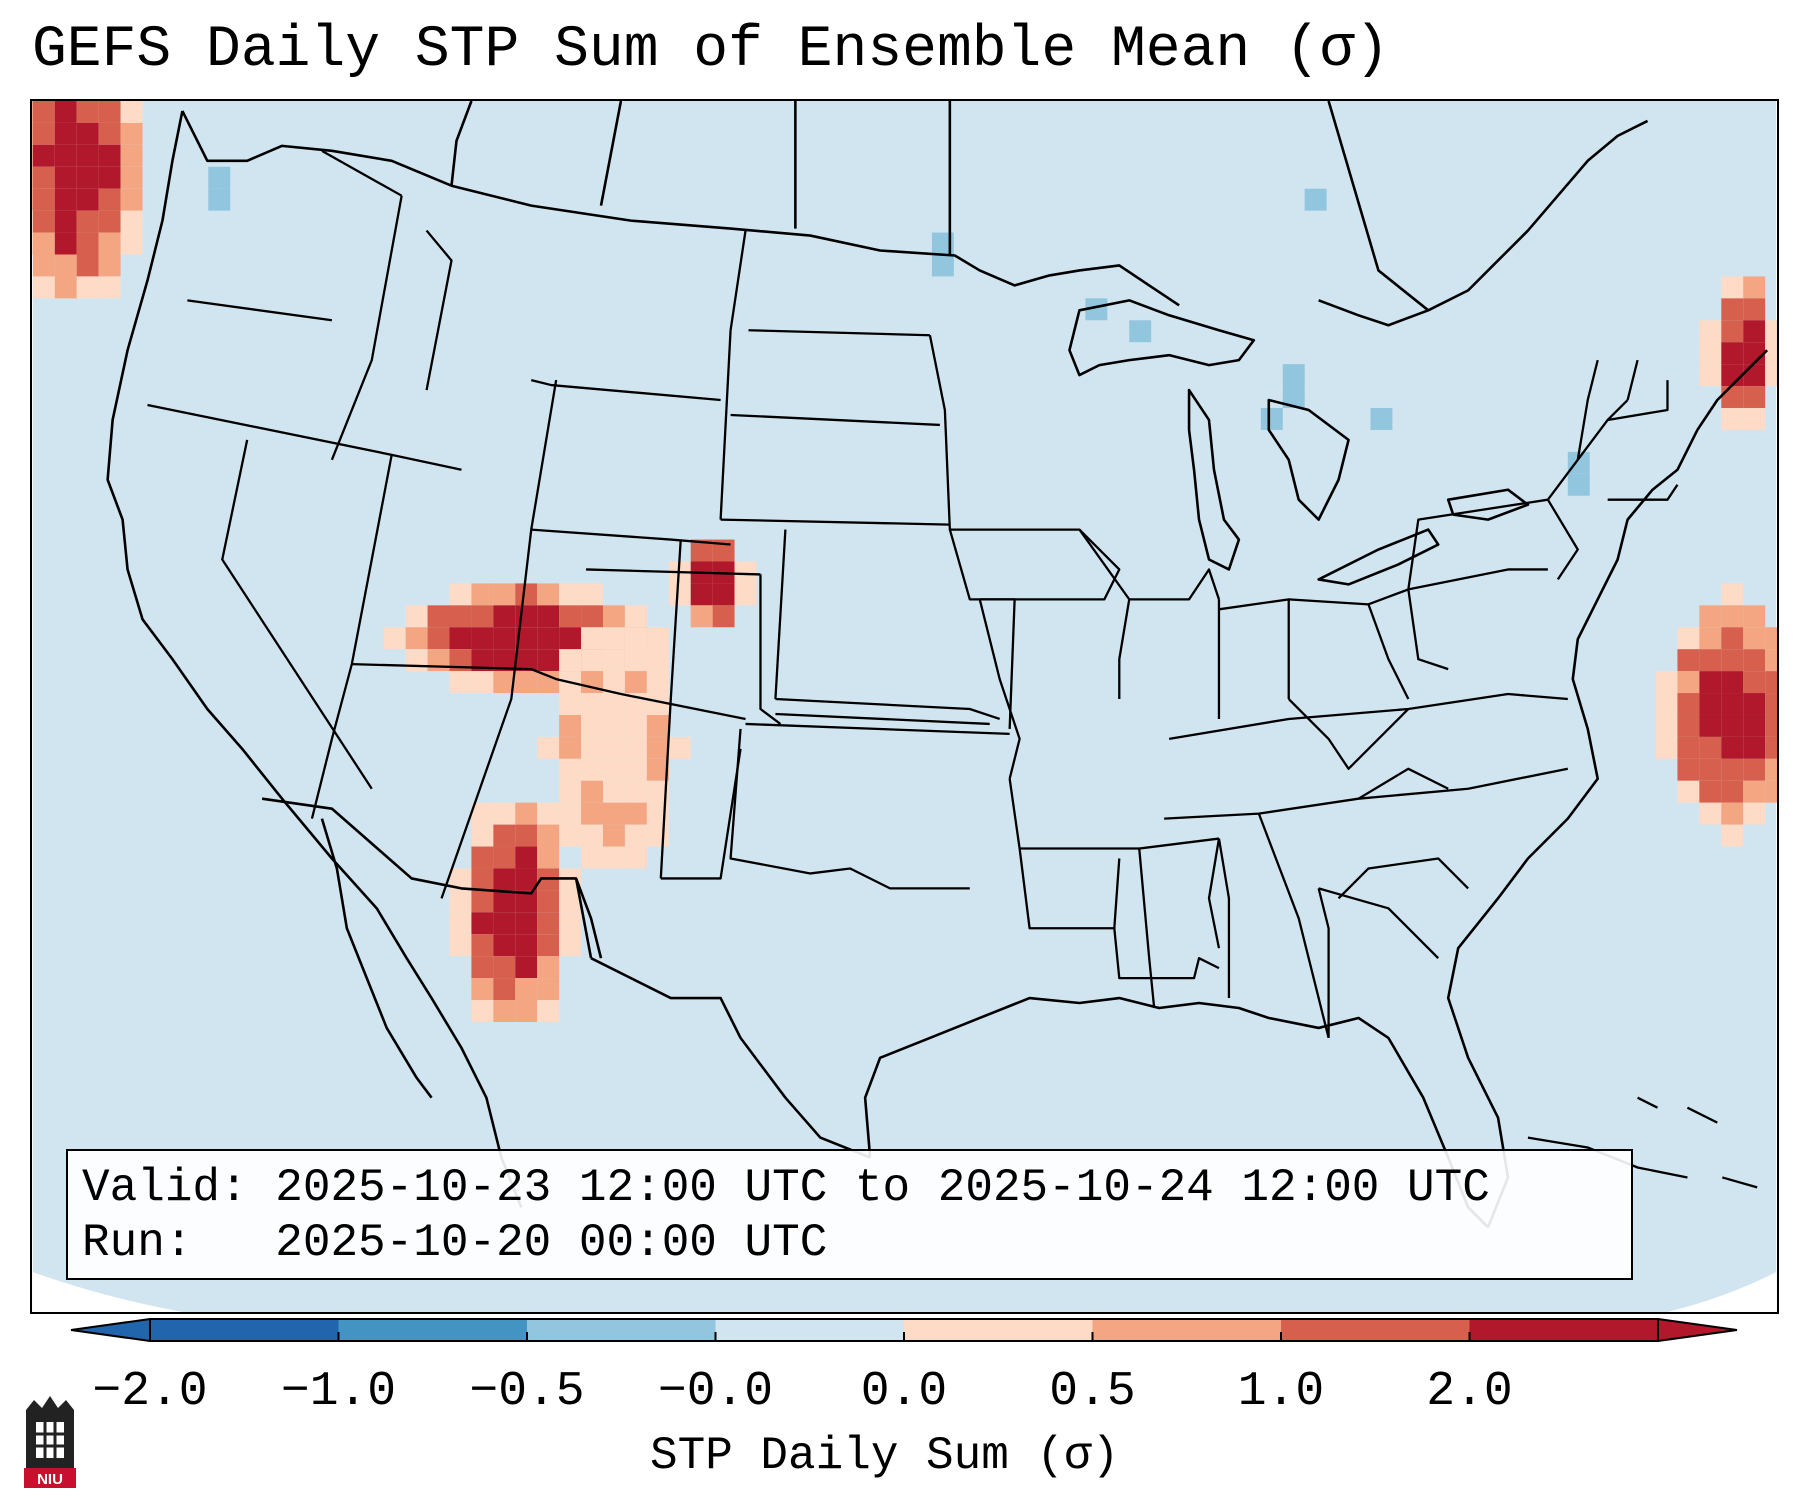 This screenshot has height=1506, width=1803. What do you see at coordinates (711, 50) in the screenshot?
I see `page-title: GEFS Daily STP Sum of Ensemble Mean (σ)` at bounding box center [711, 50].